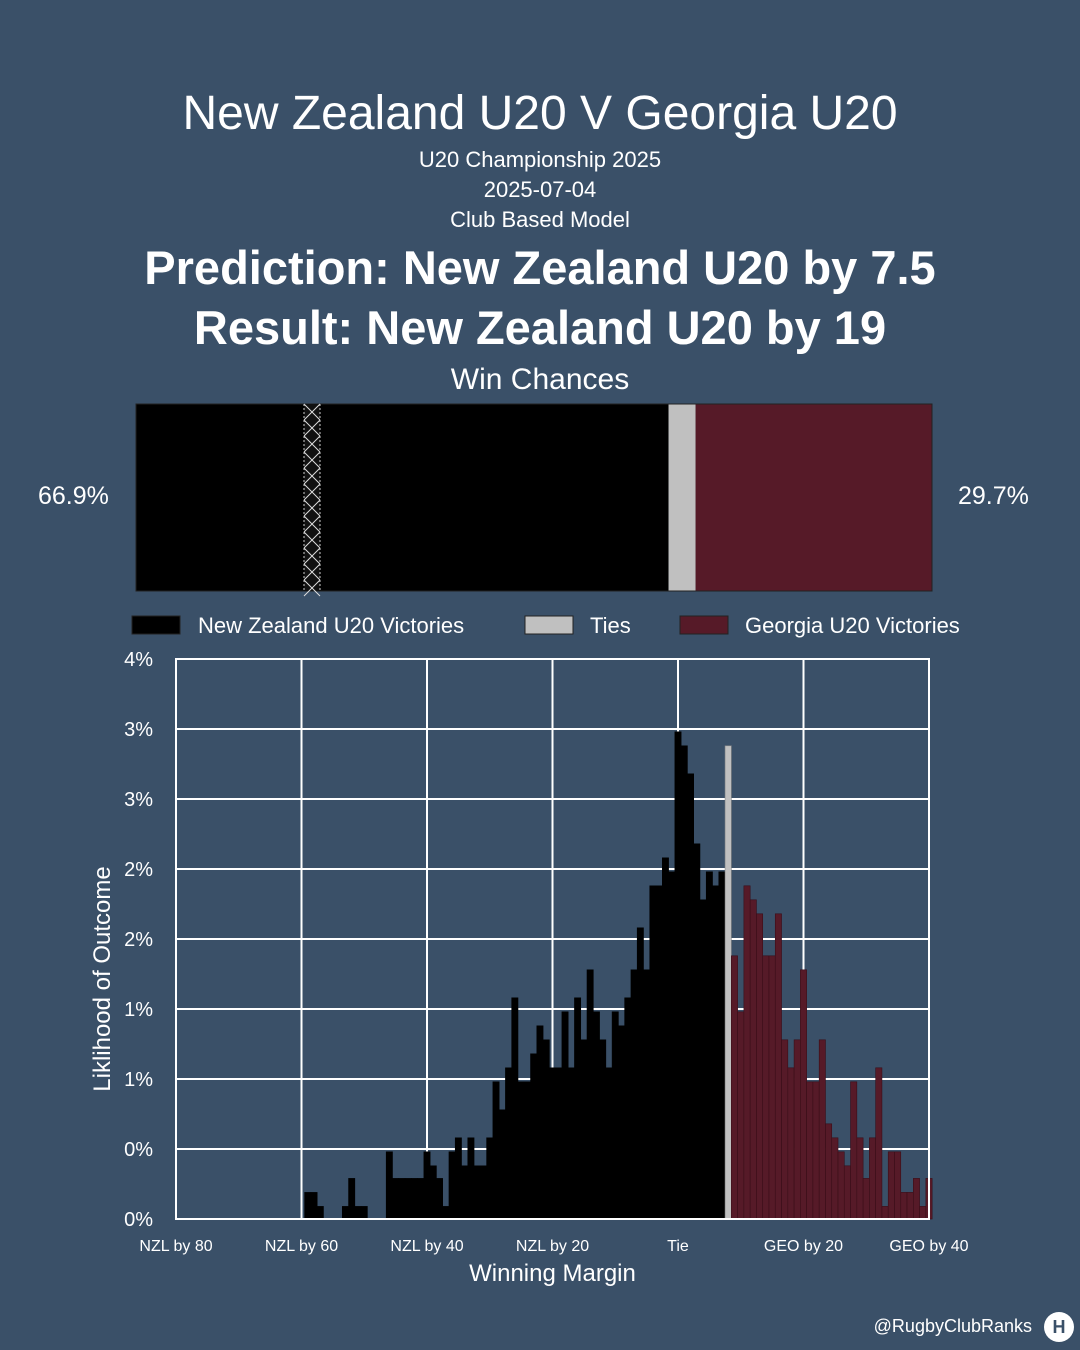 This screenshot has height=1350, width=1080. Describe the element at coordinates (610, 625) in the screenshot. I see `legend-label: Ties` at that location.